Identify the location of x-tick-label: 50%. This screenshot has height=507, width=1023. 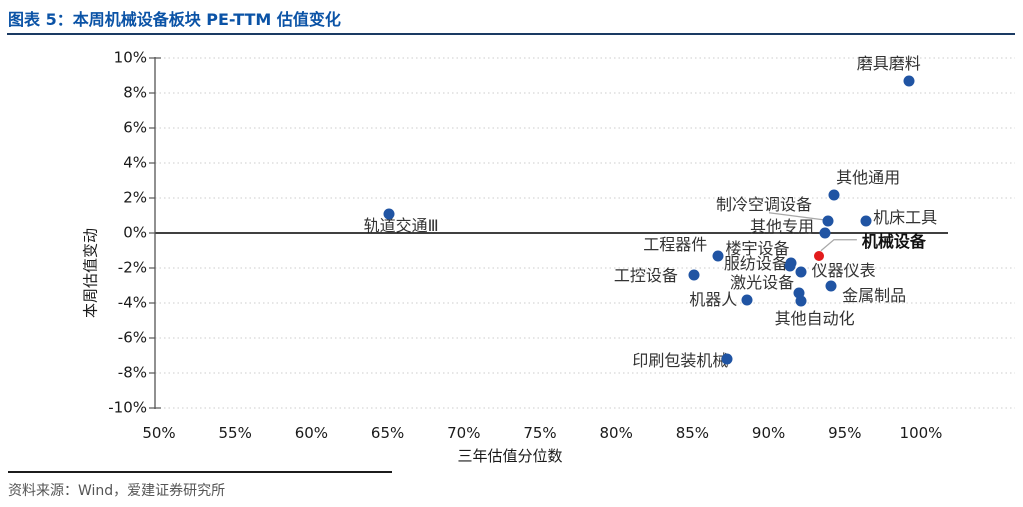
(159, 433).